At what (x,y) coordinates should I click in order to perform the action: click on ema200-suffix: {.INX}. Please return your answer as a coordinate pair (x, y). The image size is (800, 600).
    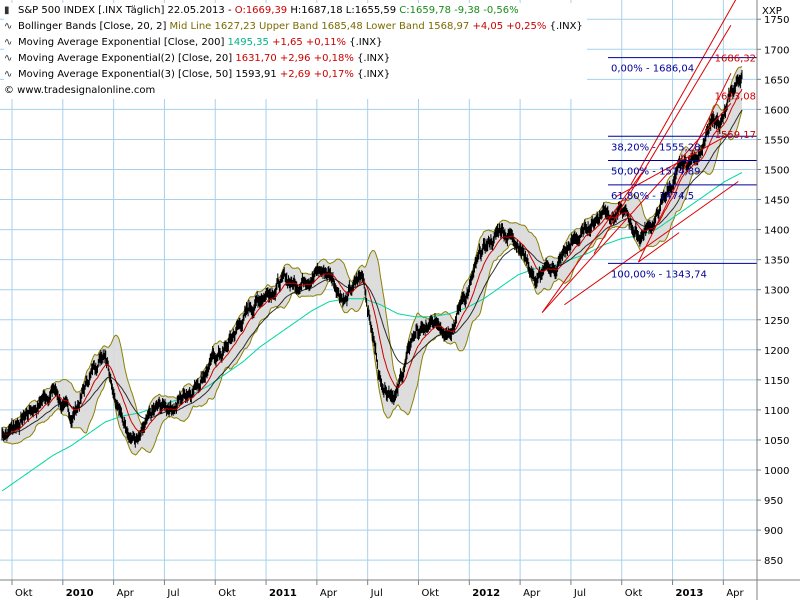
    Looking at the image, I should click on (366, 42).